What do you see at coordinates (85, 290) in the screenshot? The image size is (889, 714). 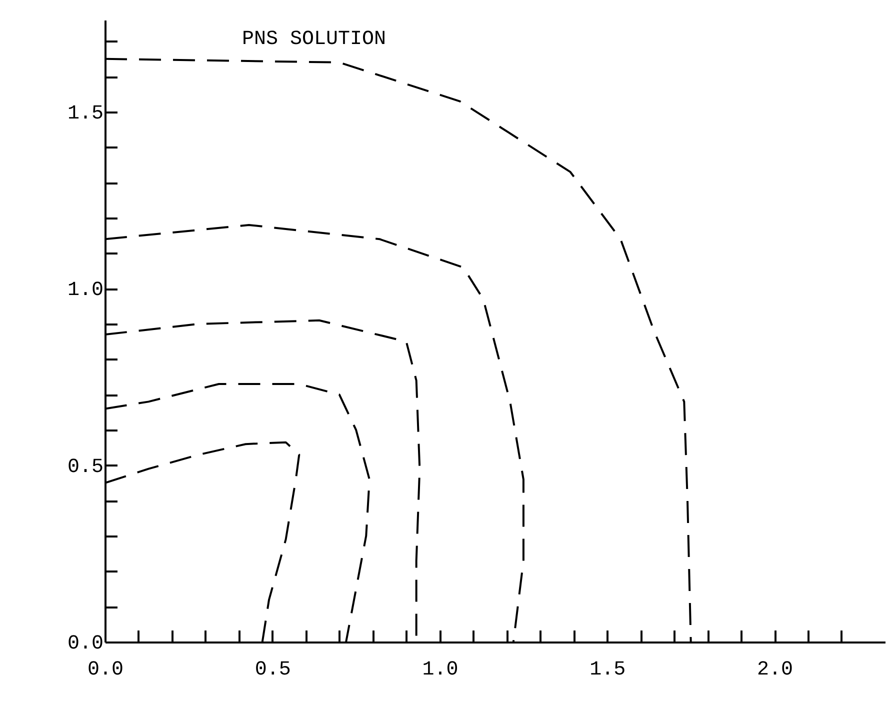 I see `y-tick-label: 1.0` at bounding box center [85, 290].